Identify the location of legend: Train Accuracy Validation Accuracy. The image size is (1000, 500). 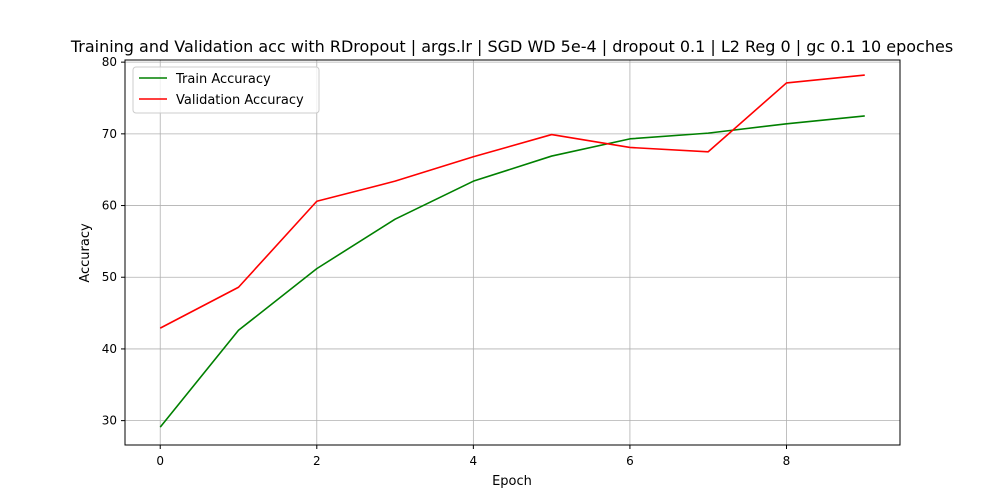
(226, 90).